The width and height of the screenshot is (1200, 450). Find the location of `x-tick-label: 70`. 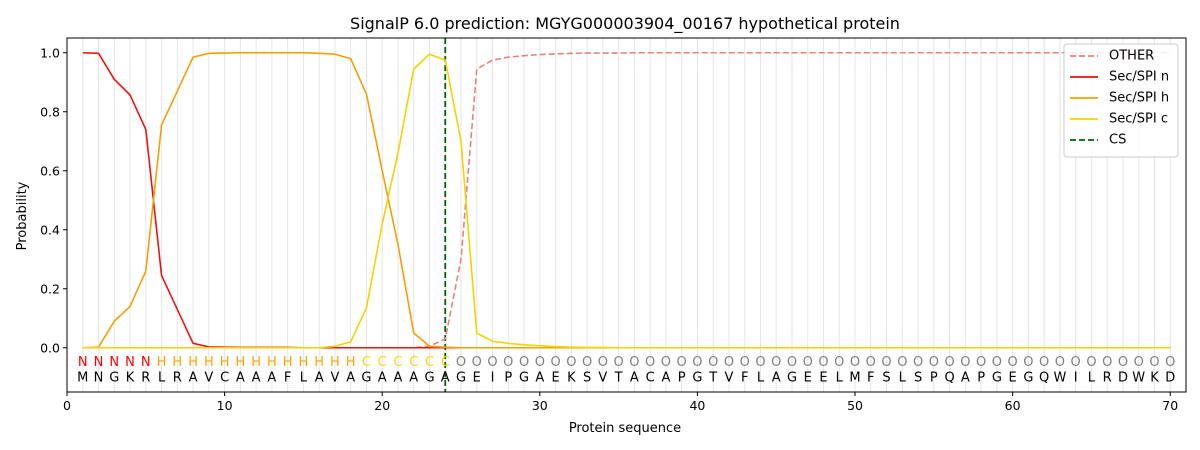

x-tick-label: 70 is located at coordinates (1170, 405).